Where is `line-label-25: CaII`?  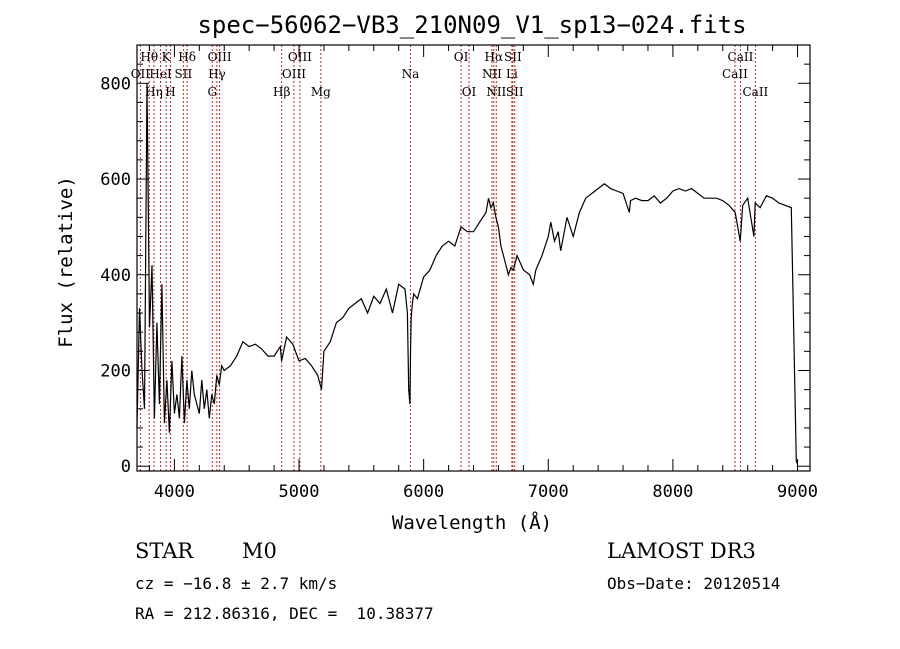
line-label-25: CaII is located at coordinates (741, 57).